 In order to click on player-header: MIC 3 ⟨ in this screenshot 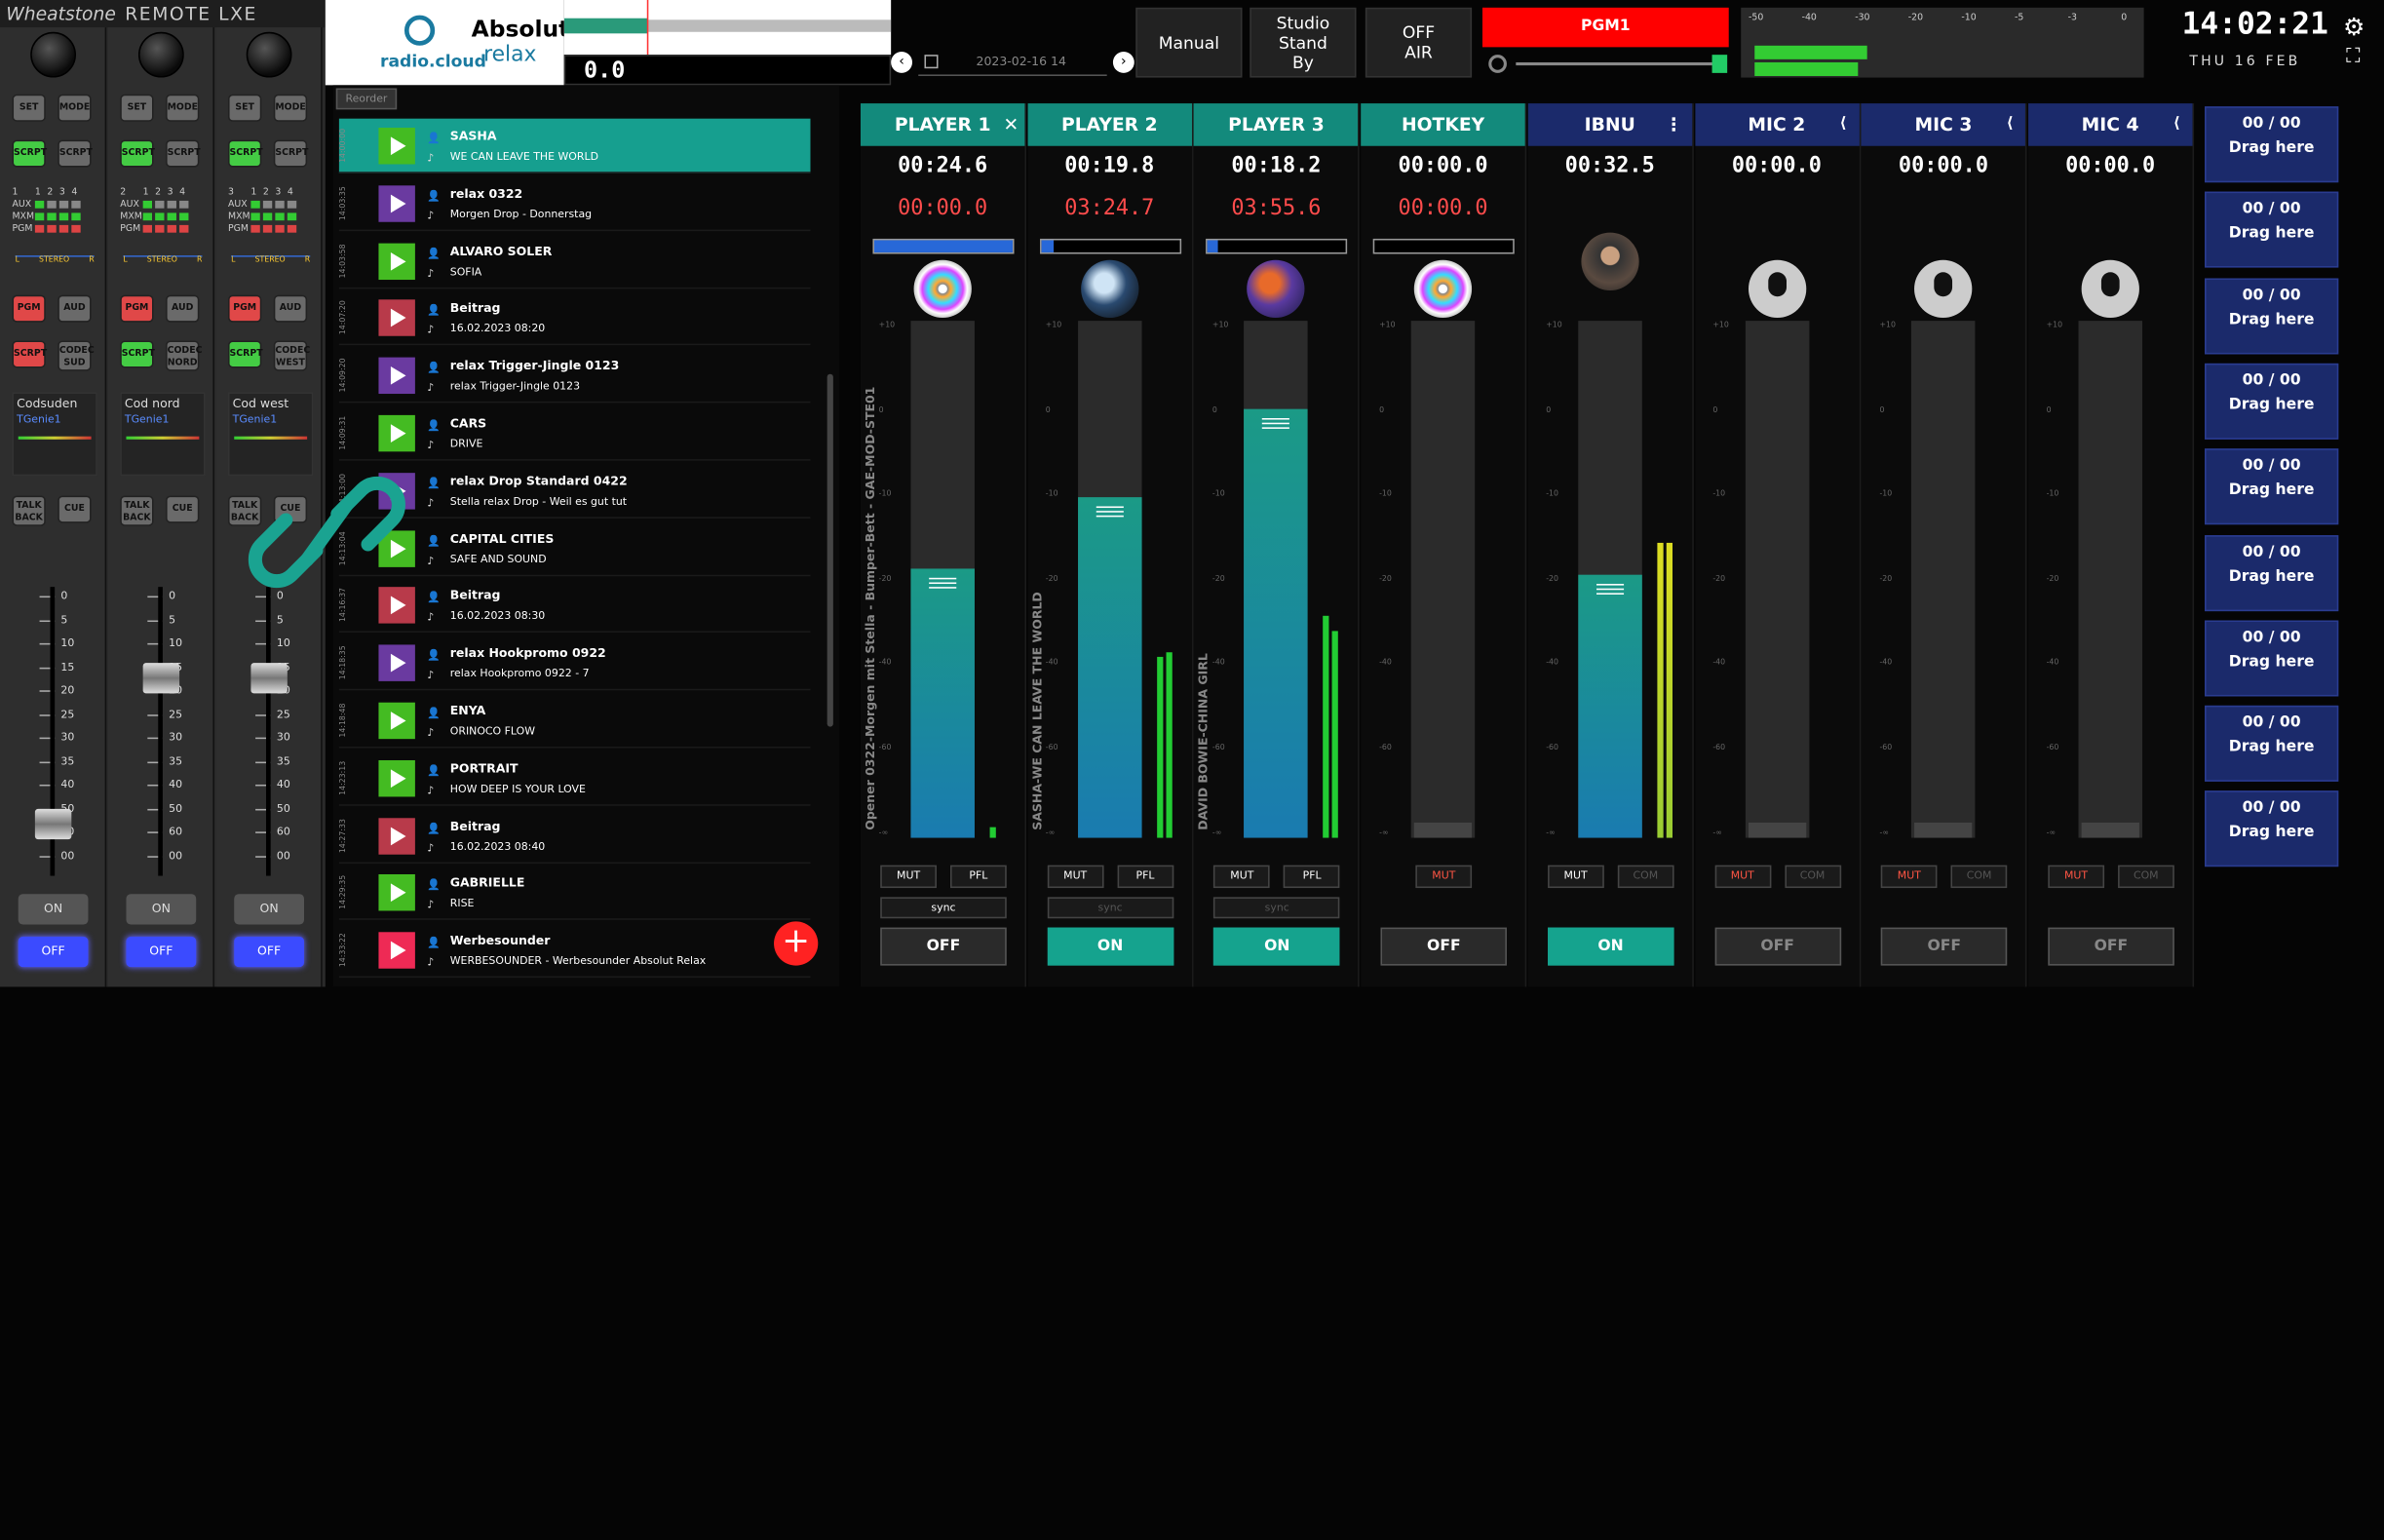, I will do `click(1943, 124)`.